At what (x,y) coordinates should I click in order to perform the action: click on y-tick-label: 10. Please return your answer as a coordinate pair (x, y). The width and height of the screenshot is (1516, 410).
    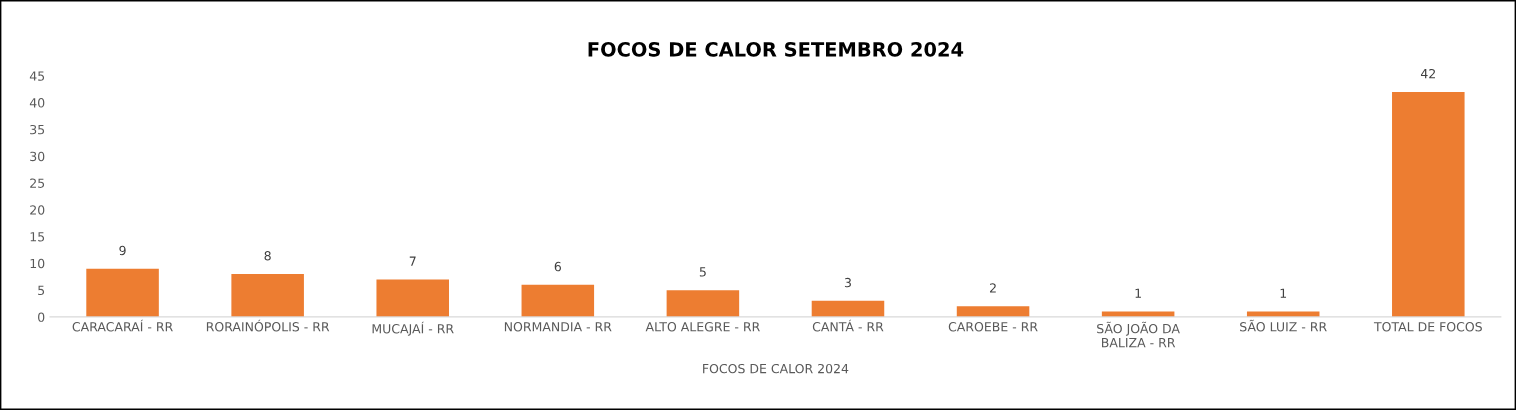
    Looking at the image, I should click on (37, 263).